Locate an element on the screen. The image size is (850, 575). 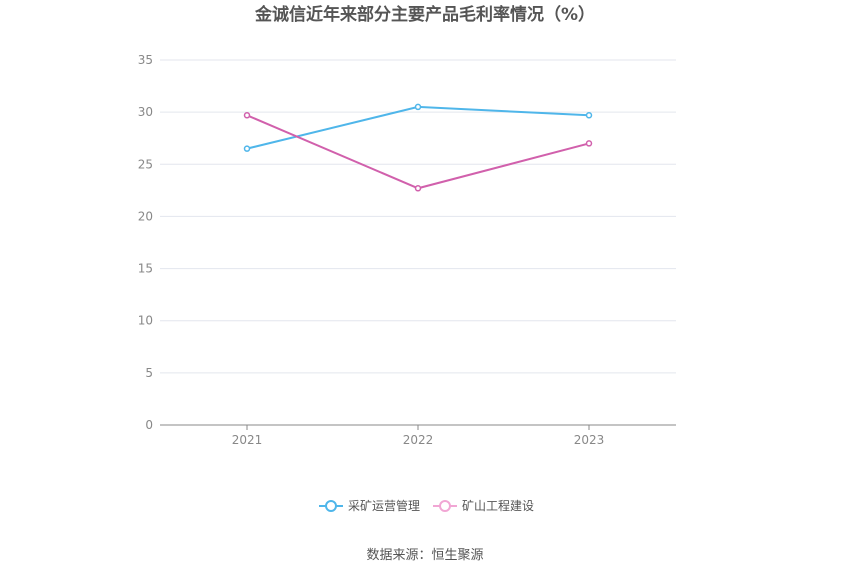
y-tick-label: 10 is located at coordinates (145, 321).